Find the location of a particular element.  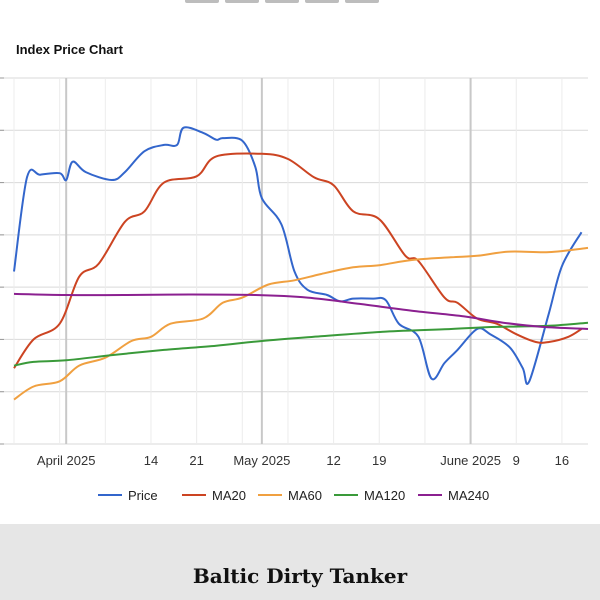

legend-label-ma120: MA120 is located at coordinates (384, 495).